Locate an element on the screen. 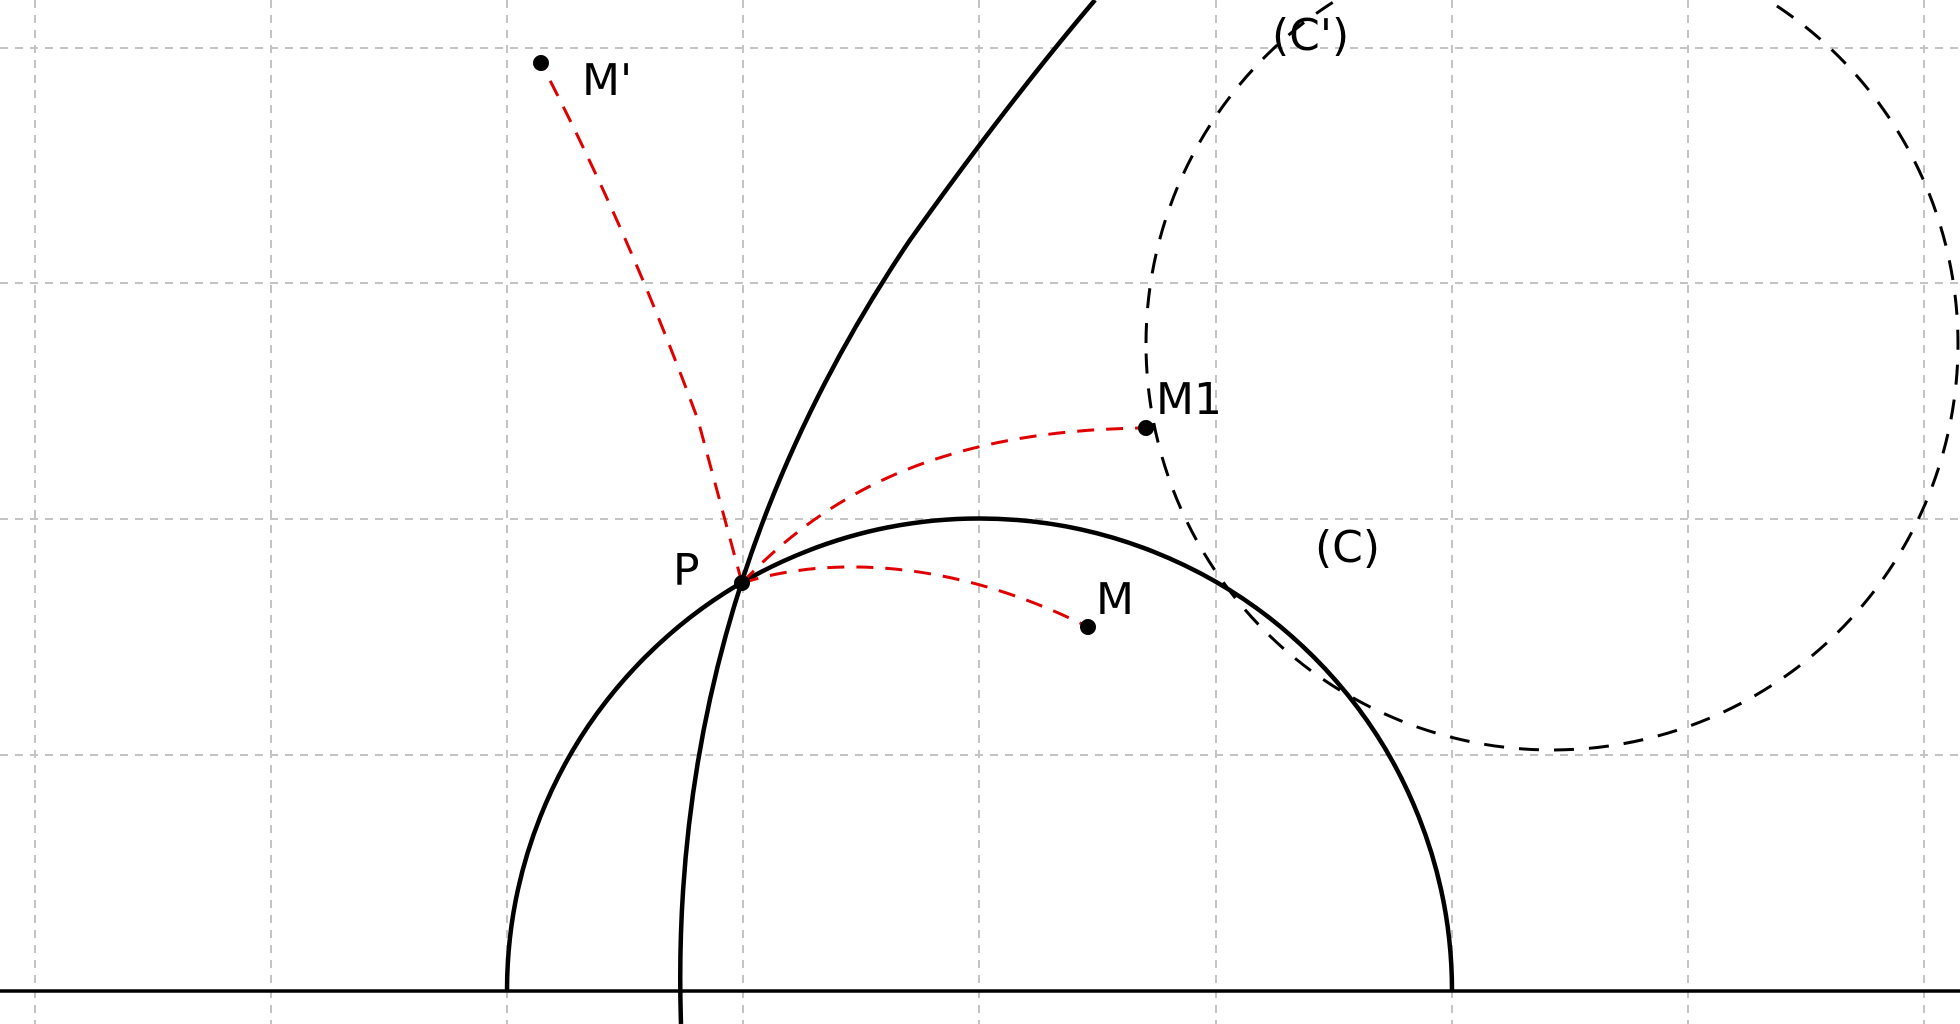  point-m-marker is located at coordinates (1088, 627).